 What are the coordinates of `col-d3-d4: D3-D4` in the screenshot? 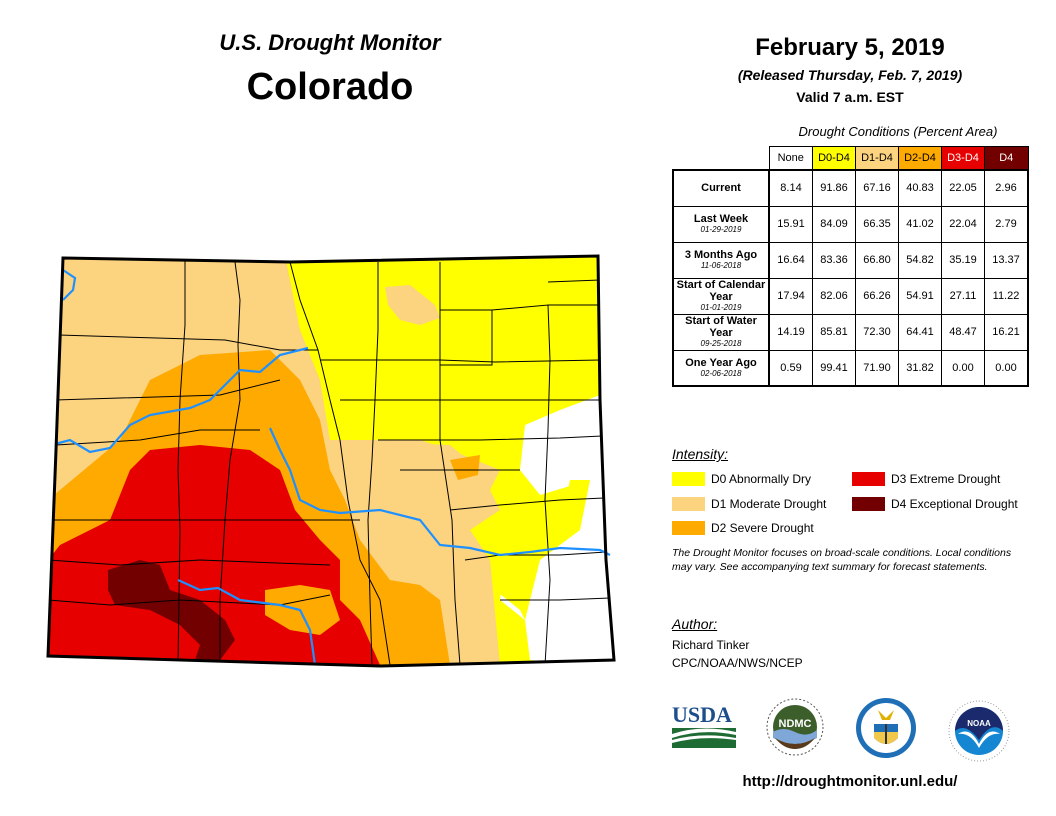 It's located at (963, 158).